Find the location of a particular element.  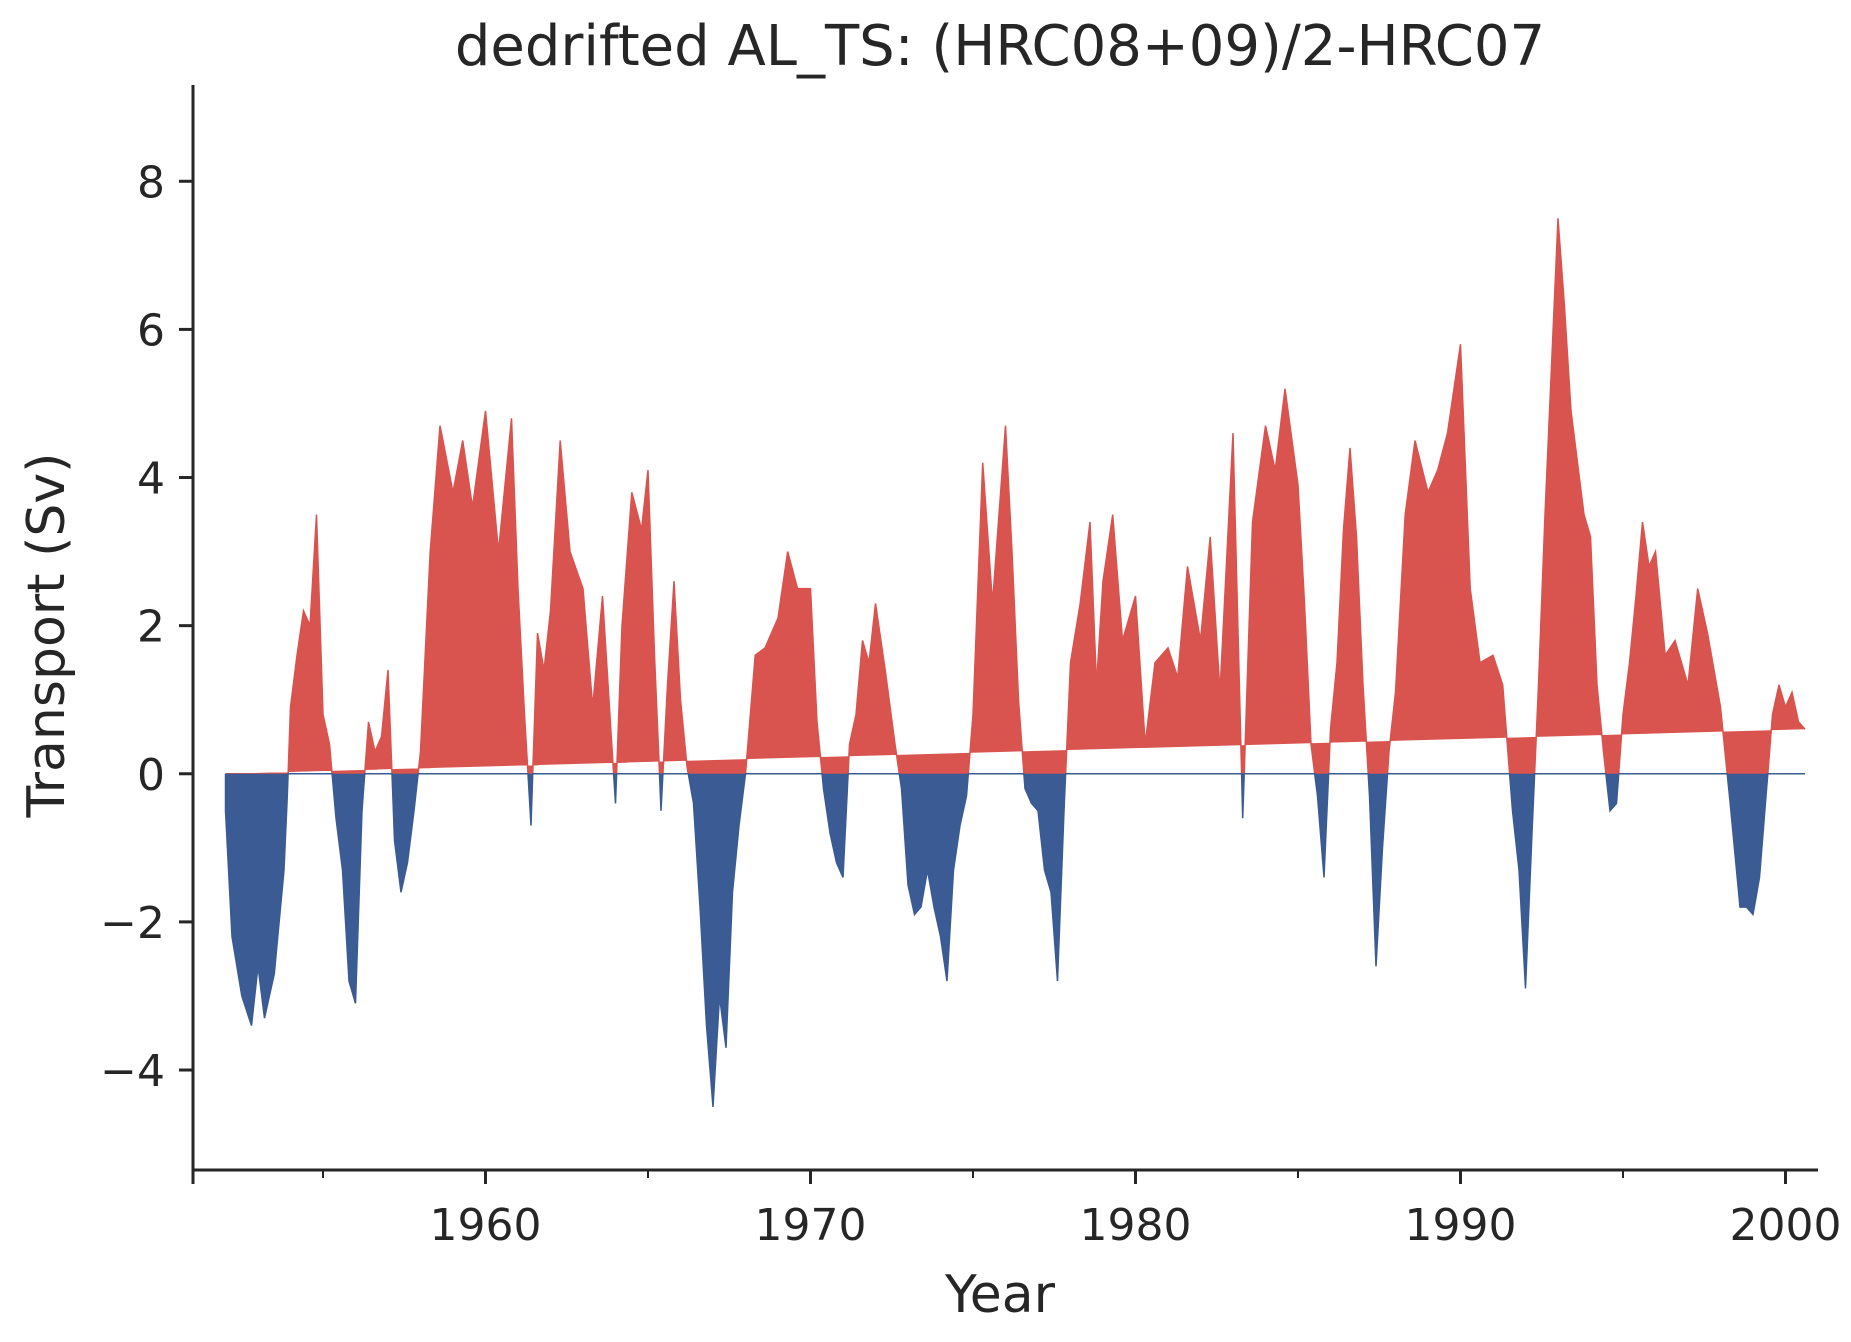

y-tick-label: −2 is located at coordinates (132, 923).